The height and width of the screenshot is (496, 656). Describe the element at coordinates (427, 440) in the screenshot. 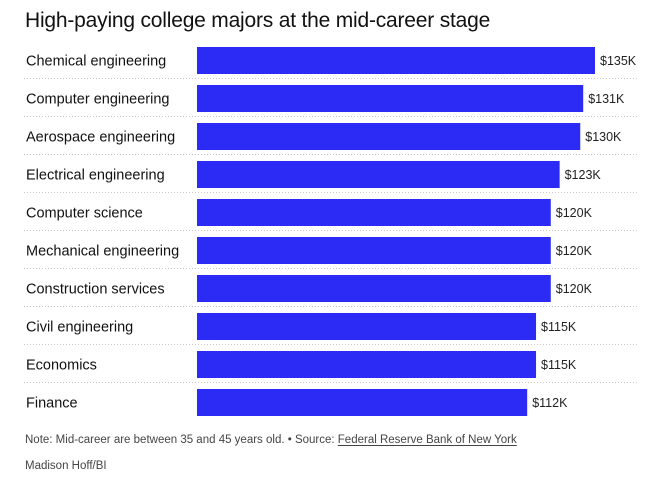

I see `source-link: Federal Reserve Bank of New York` at that location.